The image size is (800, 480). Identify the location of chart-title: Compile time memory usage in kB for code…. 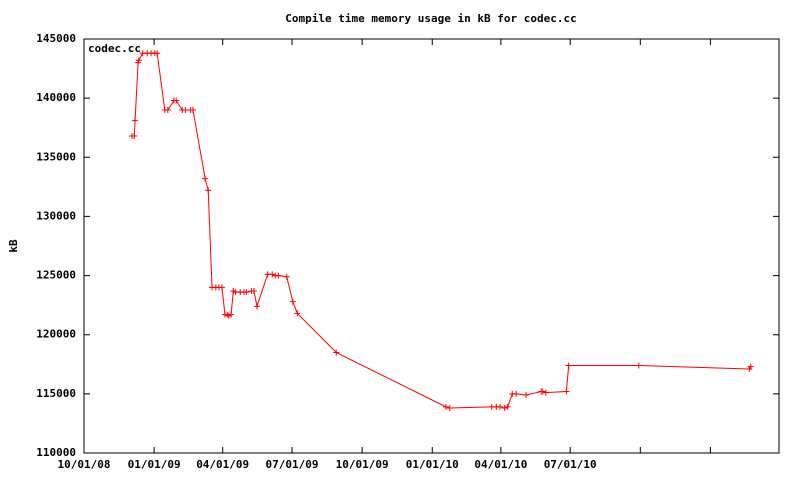
(430, 18).